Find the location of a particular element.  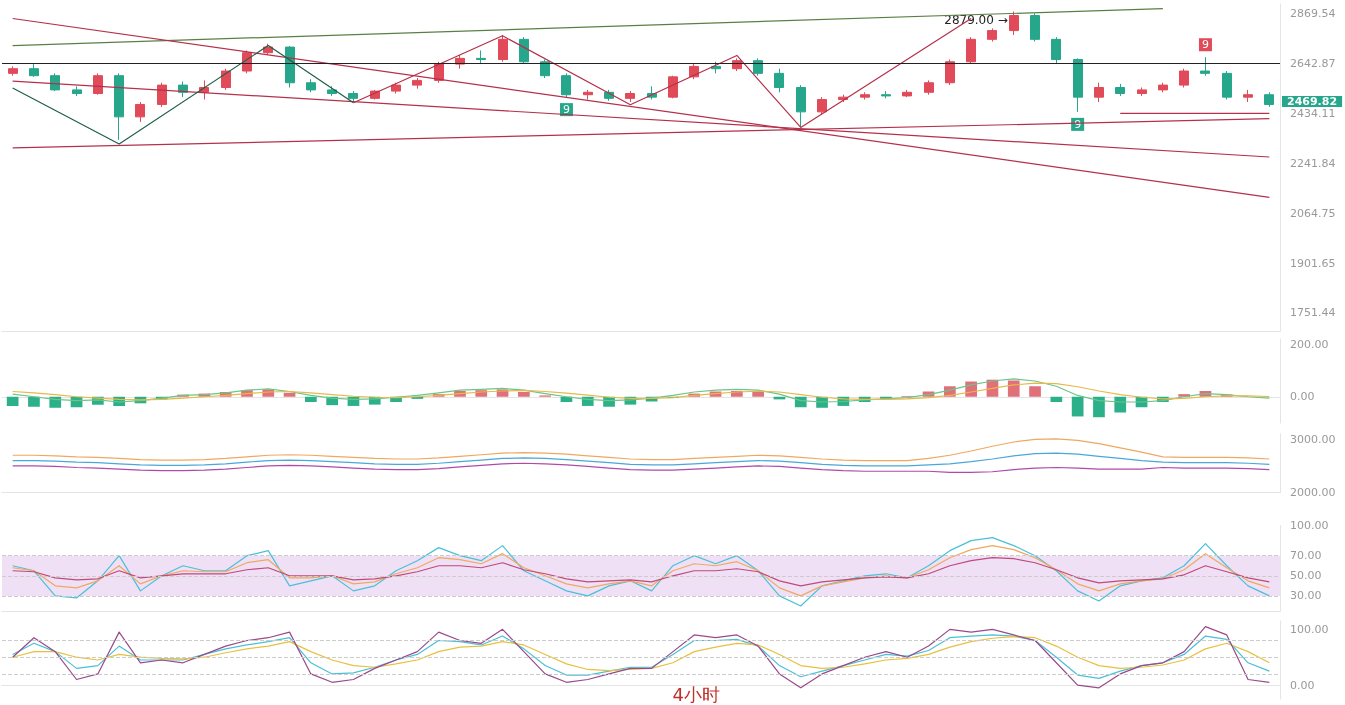

y-tick-label: 2869.54 is located at coordinates (1313, 14).